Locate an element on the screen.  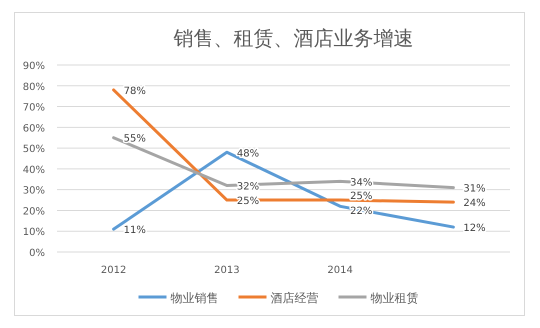
data-label: 24% is located at coordinates (474, 204).